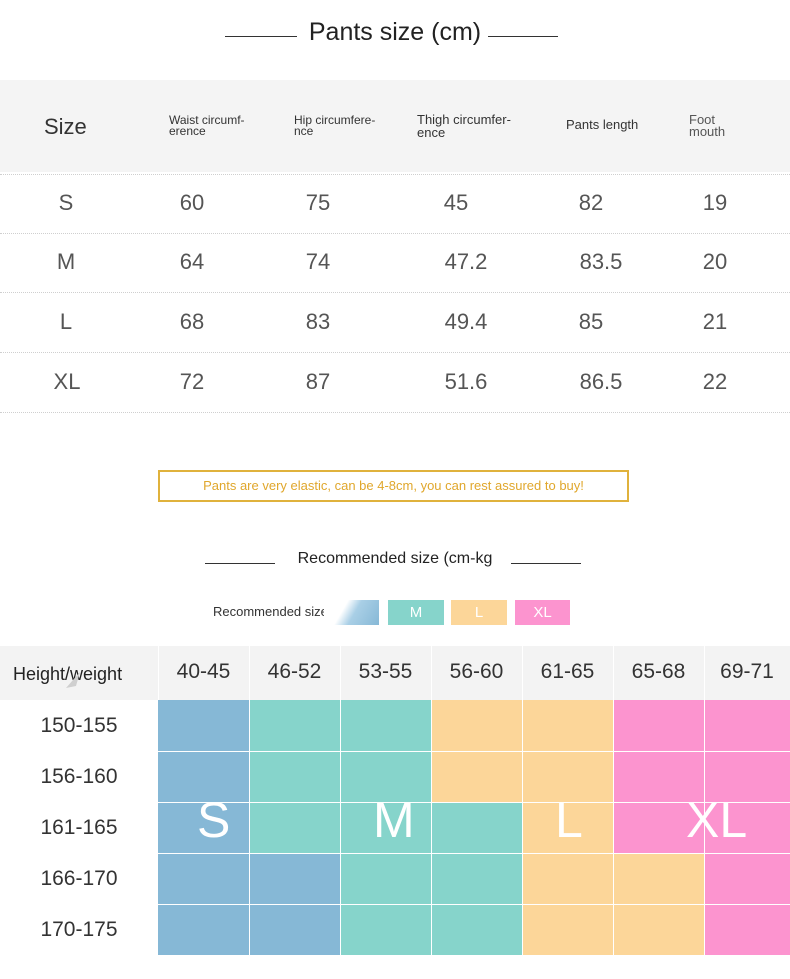 The height and width of the screenshot is (979, 790). What do you see at coordinates (395, 32) in the screenshot?
I see `size-table-title: Pants size (cm)` at bounding box center [395, 32].